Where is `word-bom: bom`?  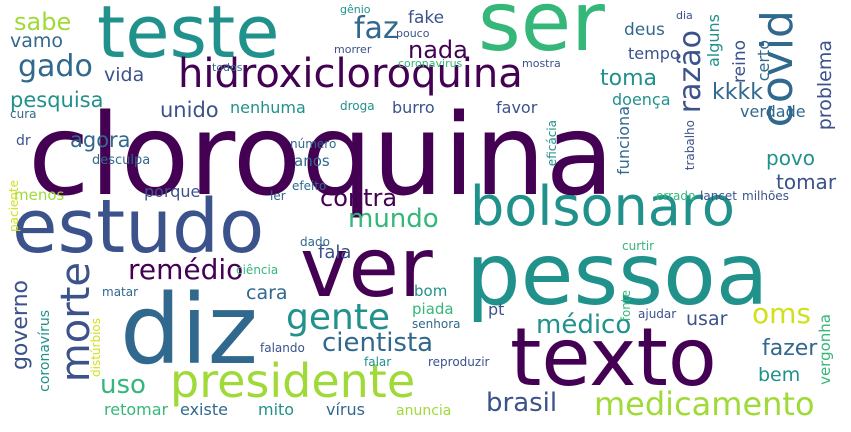
word-bom: bom is located at coordinates (431, 291).